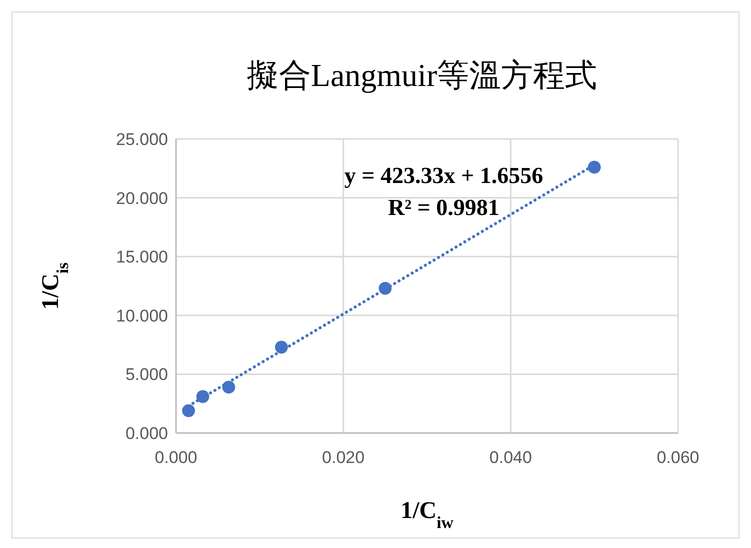 The height and width of the screenshot is (548, 751). I want to click on chart-title: 擬合Langmuir等溫方程式, so click(422, 75).